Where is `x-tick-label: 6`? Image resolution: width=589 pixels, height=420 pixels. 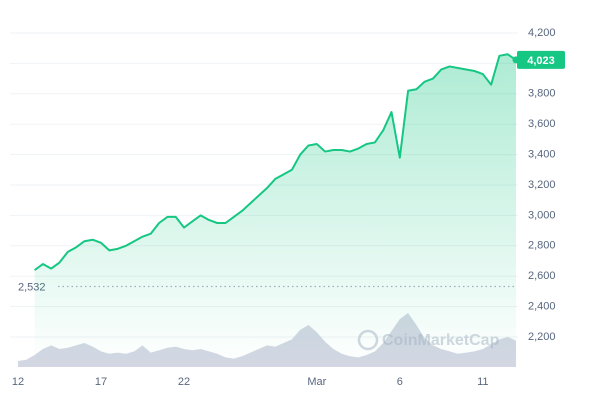
x-tick-label: 6 is located at coordinates (400, 382).